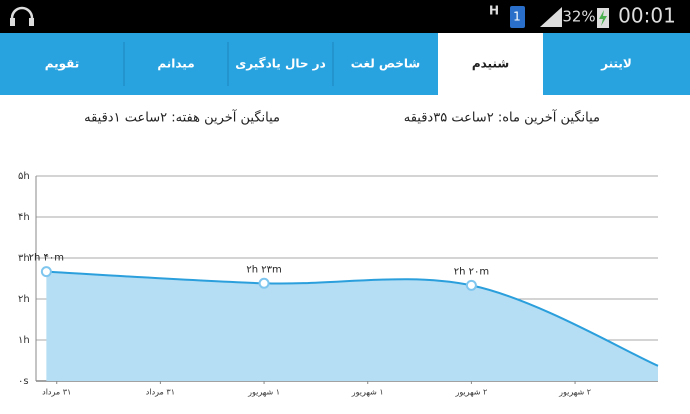 The width and height of the screenshot is (690, 414). I want to click on data-label: ۲h ۴۰m, so click(46, 258).